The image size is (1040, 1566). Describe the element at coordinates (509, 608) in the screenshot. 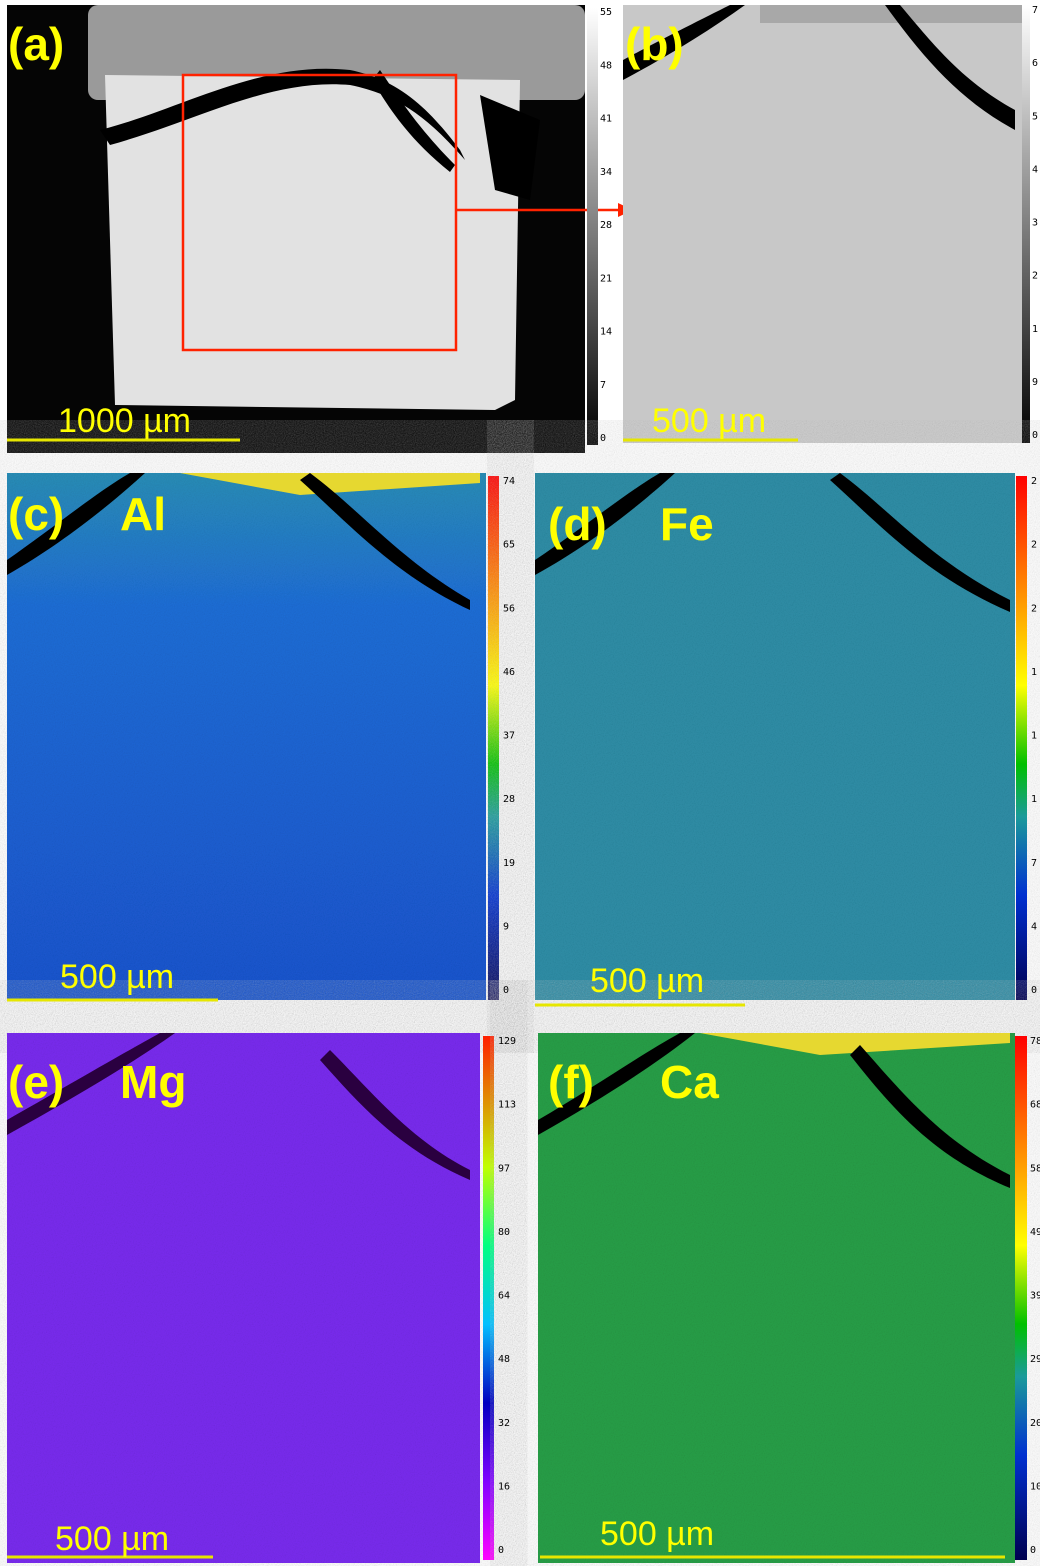

I see `colorbar-tick-label: 56` at that location.